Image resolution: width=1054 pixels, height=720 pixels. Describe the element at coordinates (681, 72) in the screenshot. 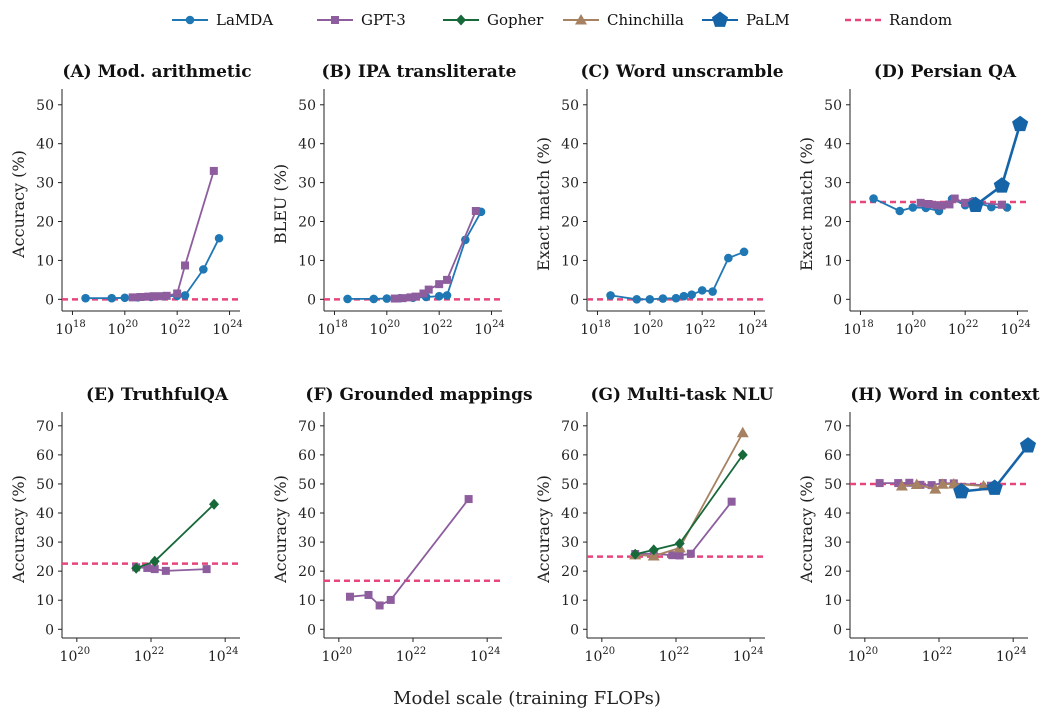

I see `panel-title: (C) Word unscramble` at that location.